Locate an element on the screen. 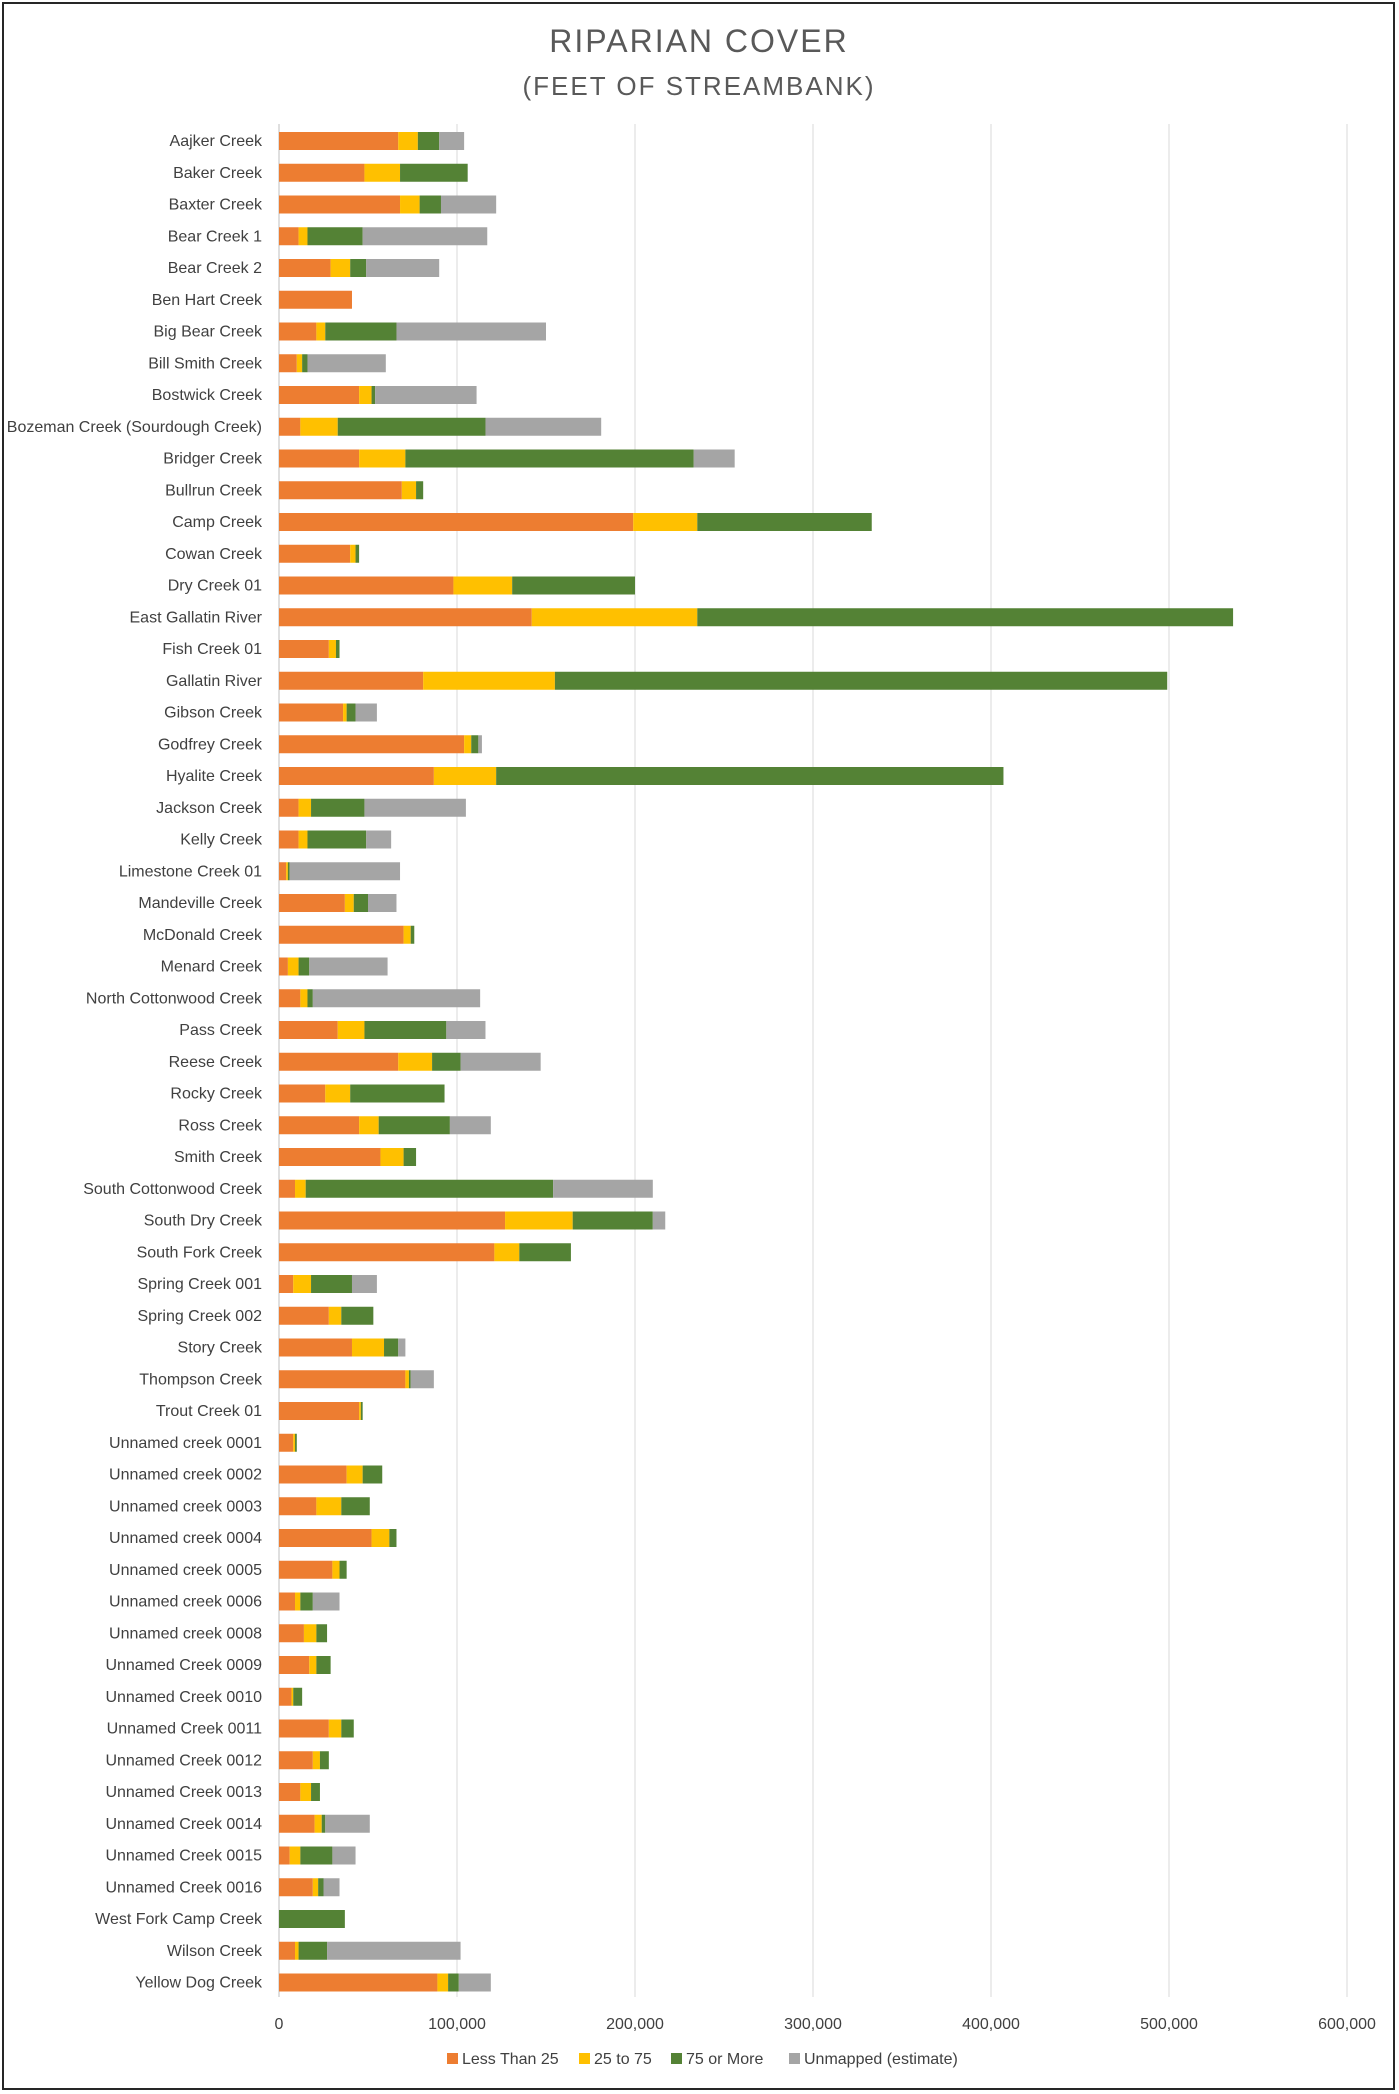  category-label: Big Bear Creek is located at coordinates (208, 332).